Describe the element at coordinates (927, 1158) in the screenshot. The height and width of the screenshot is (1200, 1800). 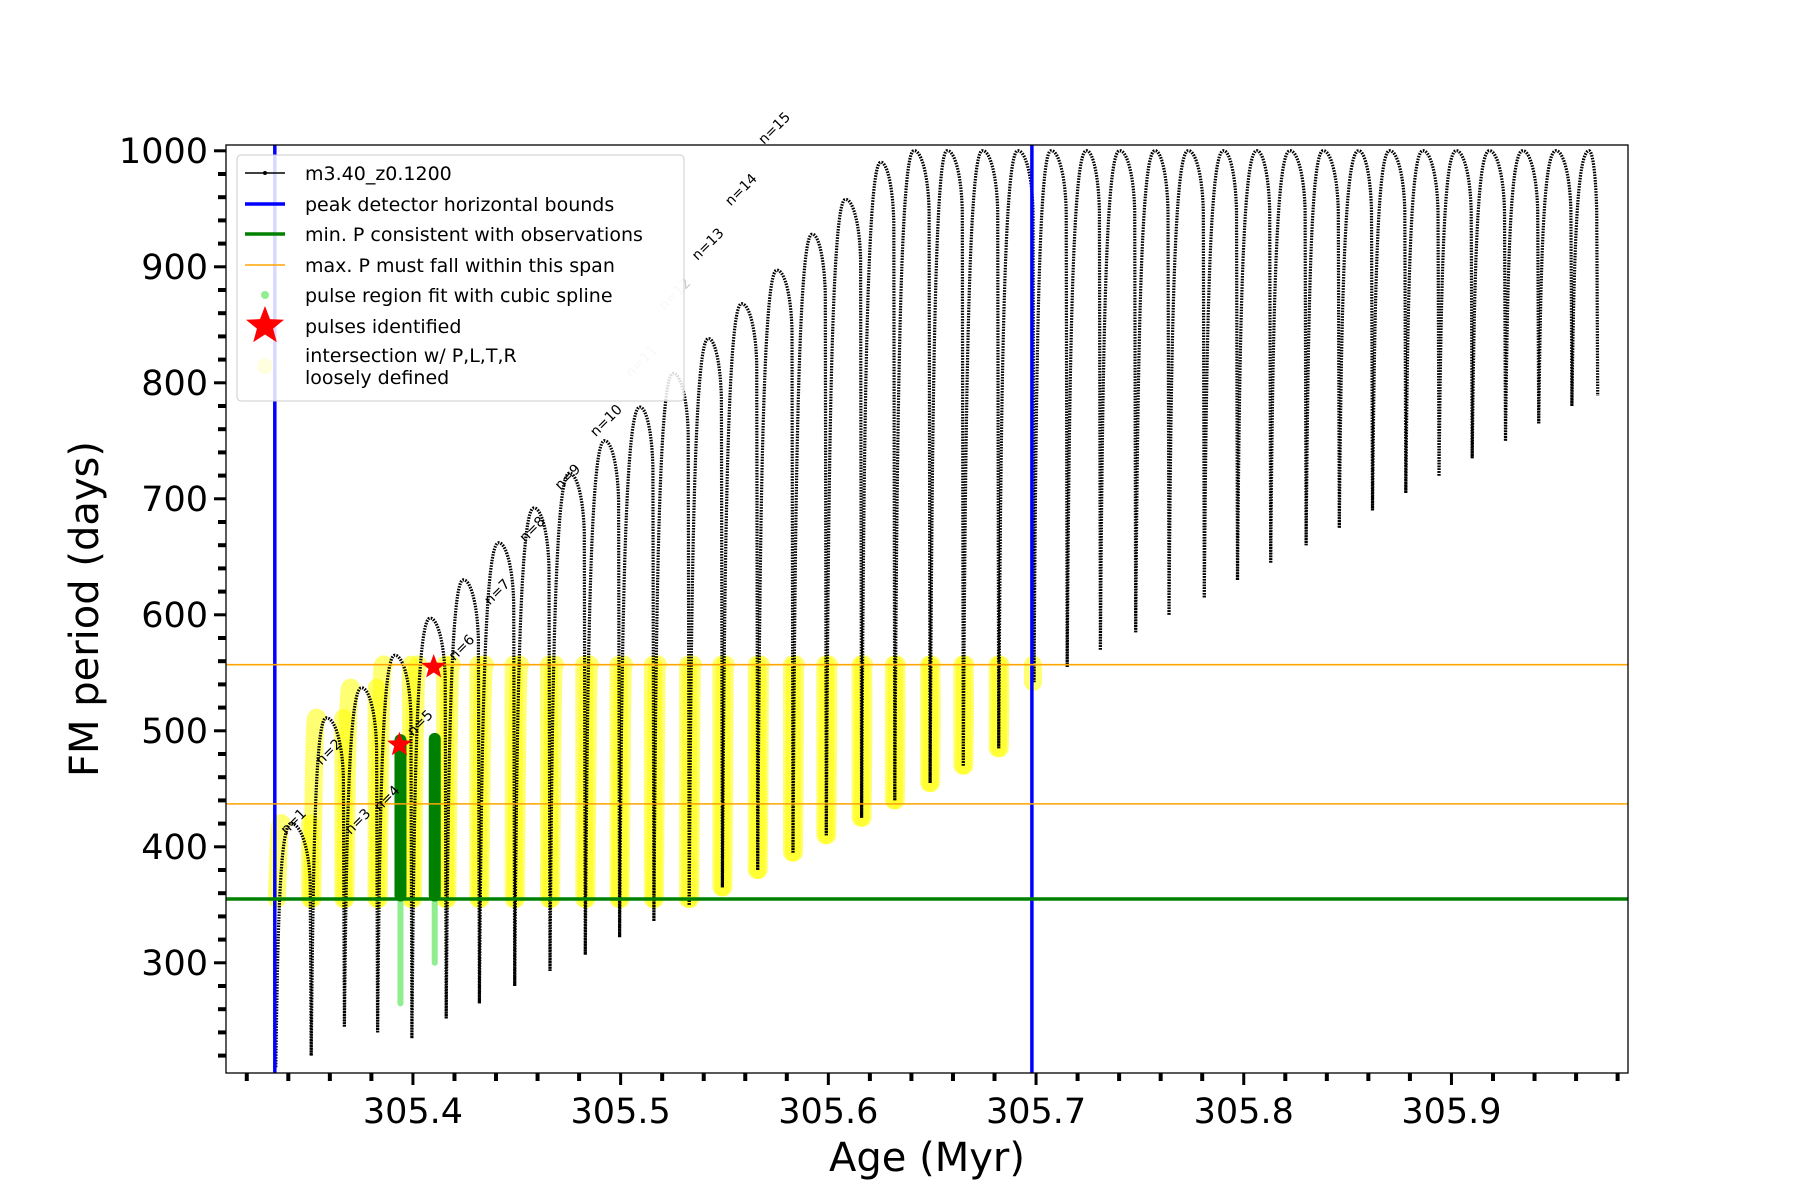
I see `x-axis-title: Age (Myr)` at that location.